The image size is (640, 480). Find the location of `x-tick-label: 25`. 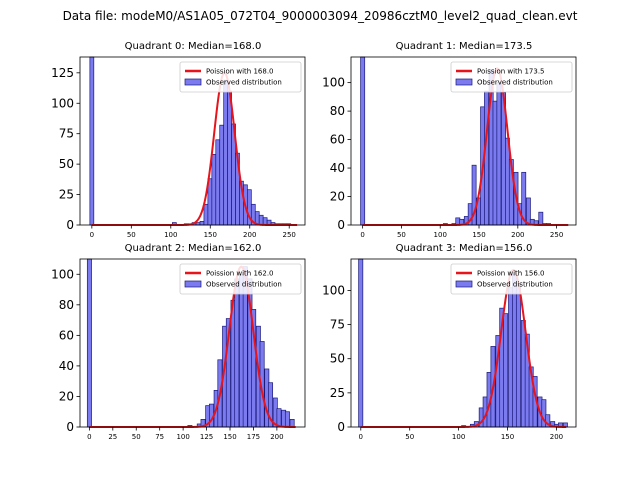

x-tick-label: 25 is located at coordinates (112, 437).